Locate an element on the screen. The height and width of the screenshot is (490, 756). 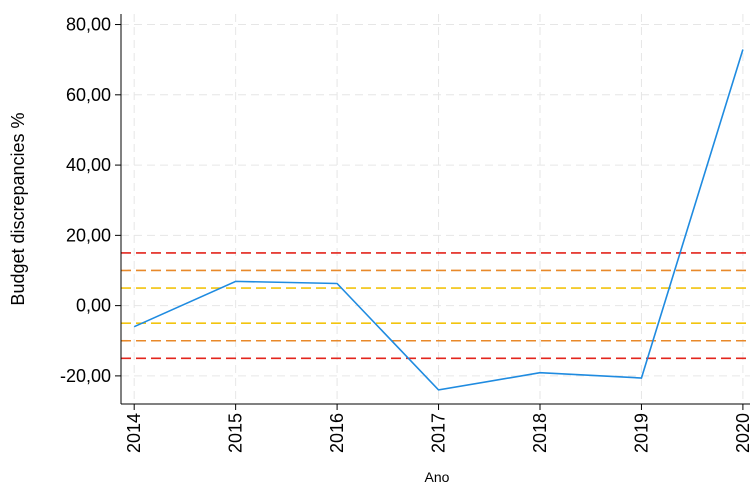
y-tick-label: 60,00 is located at coordinates (88, 95).